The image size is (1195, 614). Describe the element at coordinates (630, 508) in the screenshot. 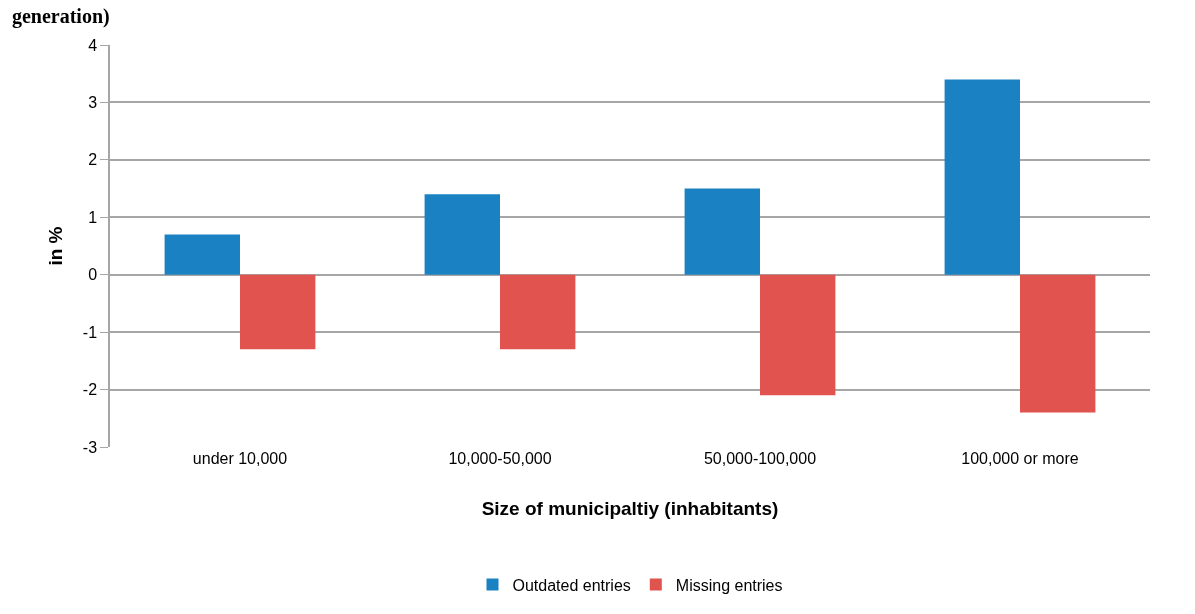

I see `x-axis-title: Size of municipaltiy (inhabitants)` at that location.